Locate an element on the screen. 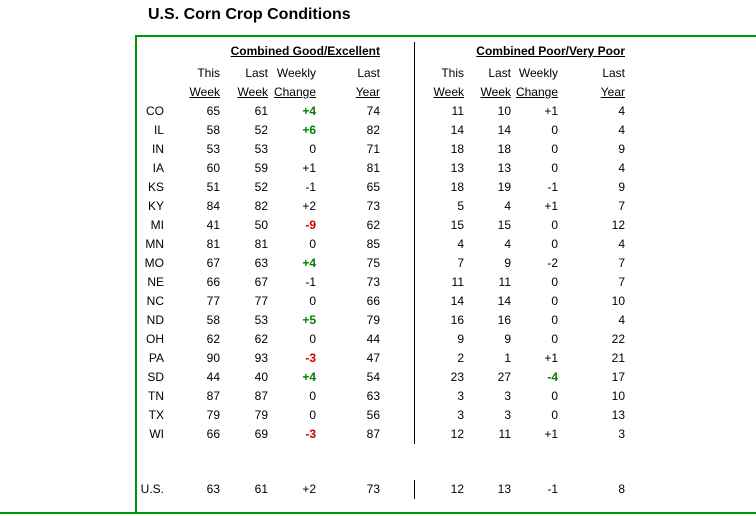 The image size is (756, 516). poor-col-header-weekly: Weekly is located at coordinates (538, 73).